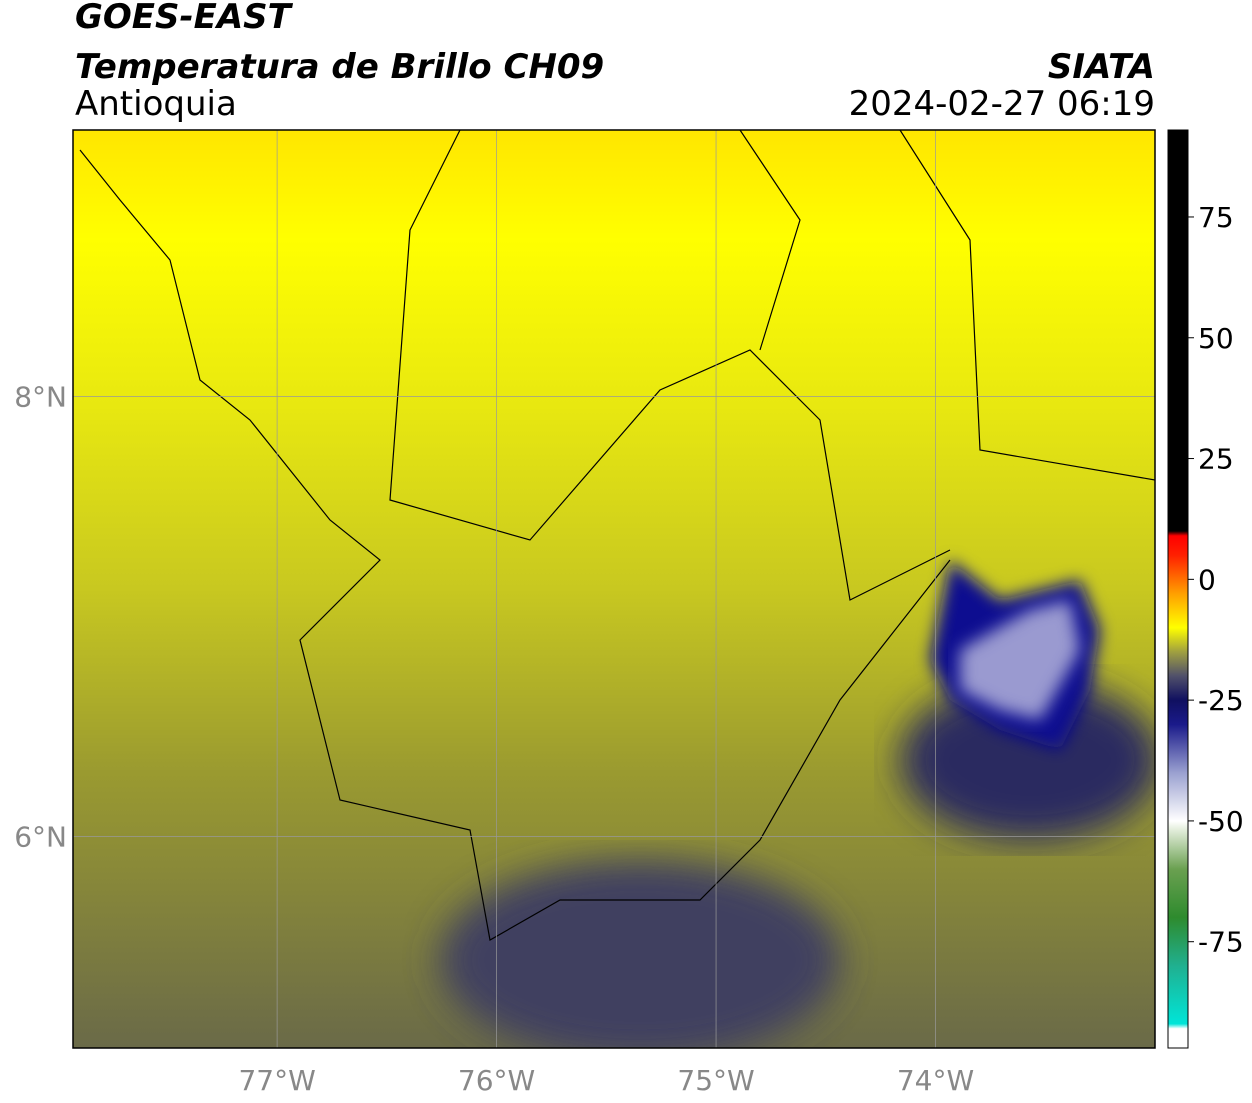  I want to click on x-tick-label: 74°W, so click(935, 1080).